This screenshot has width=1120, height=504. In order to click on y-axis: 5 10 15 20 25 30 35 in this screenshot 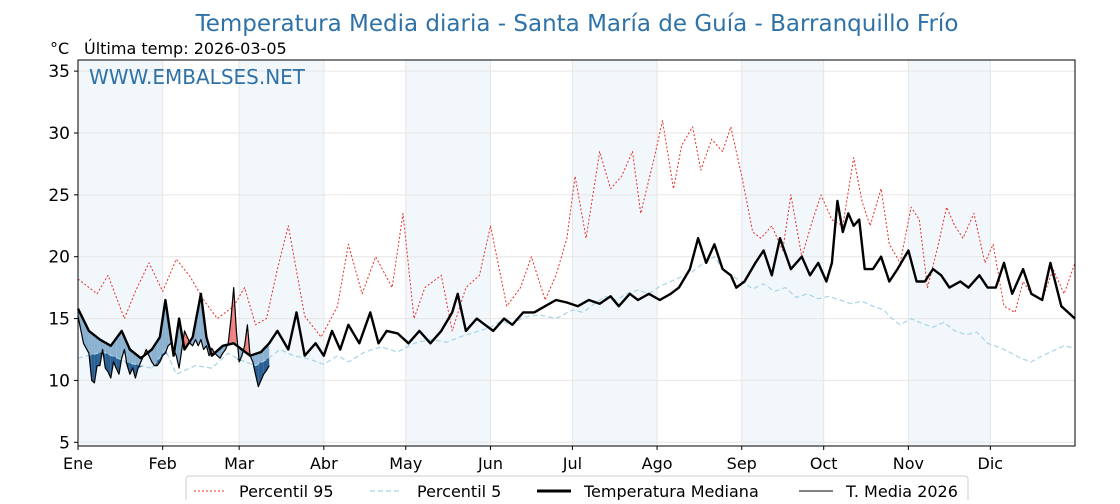, I will do `click(63, 257)`.